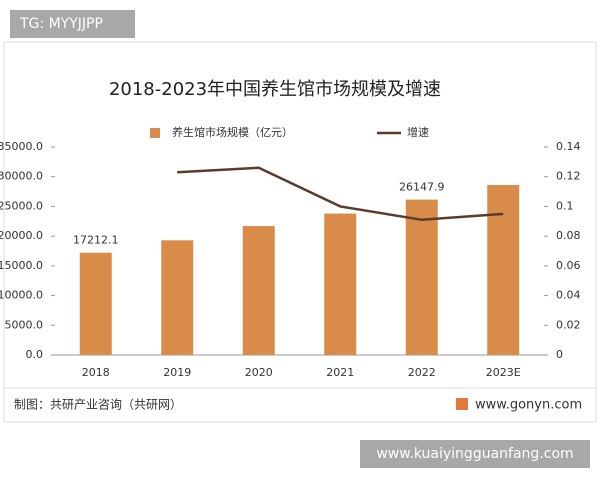 Image resolution: width=600 pixels, height=484 pixels. I want to click on y-tick-label: 15000.0, so click(21, 265).